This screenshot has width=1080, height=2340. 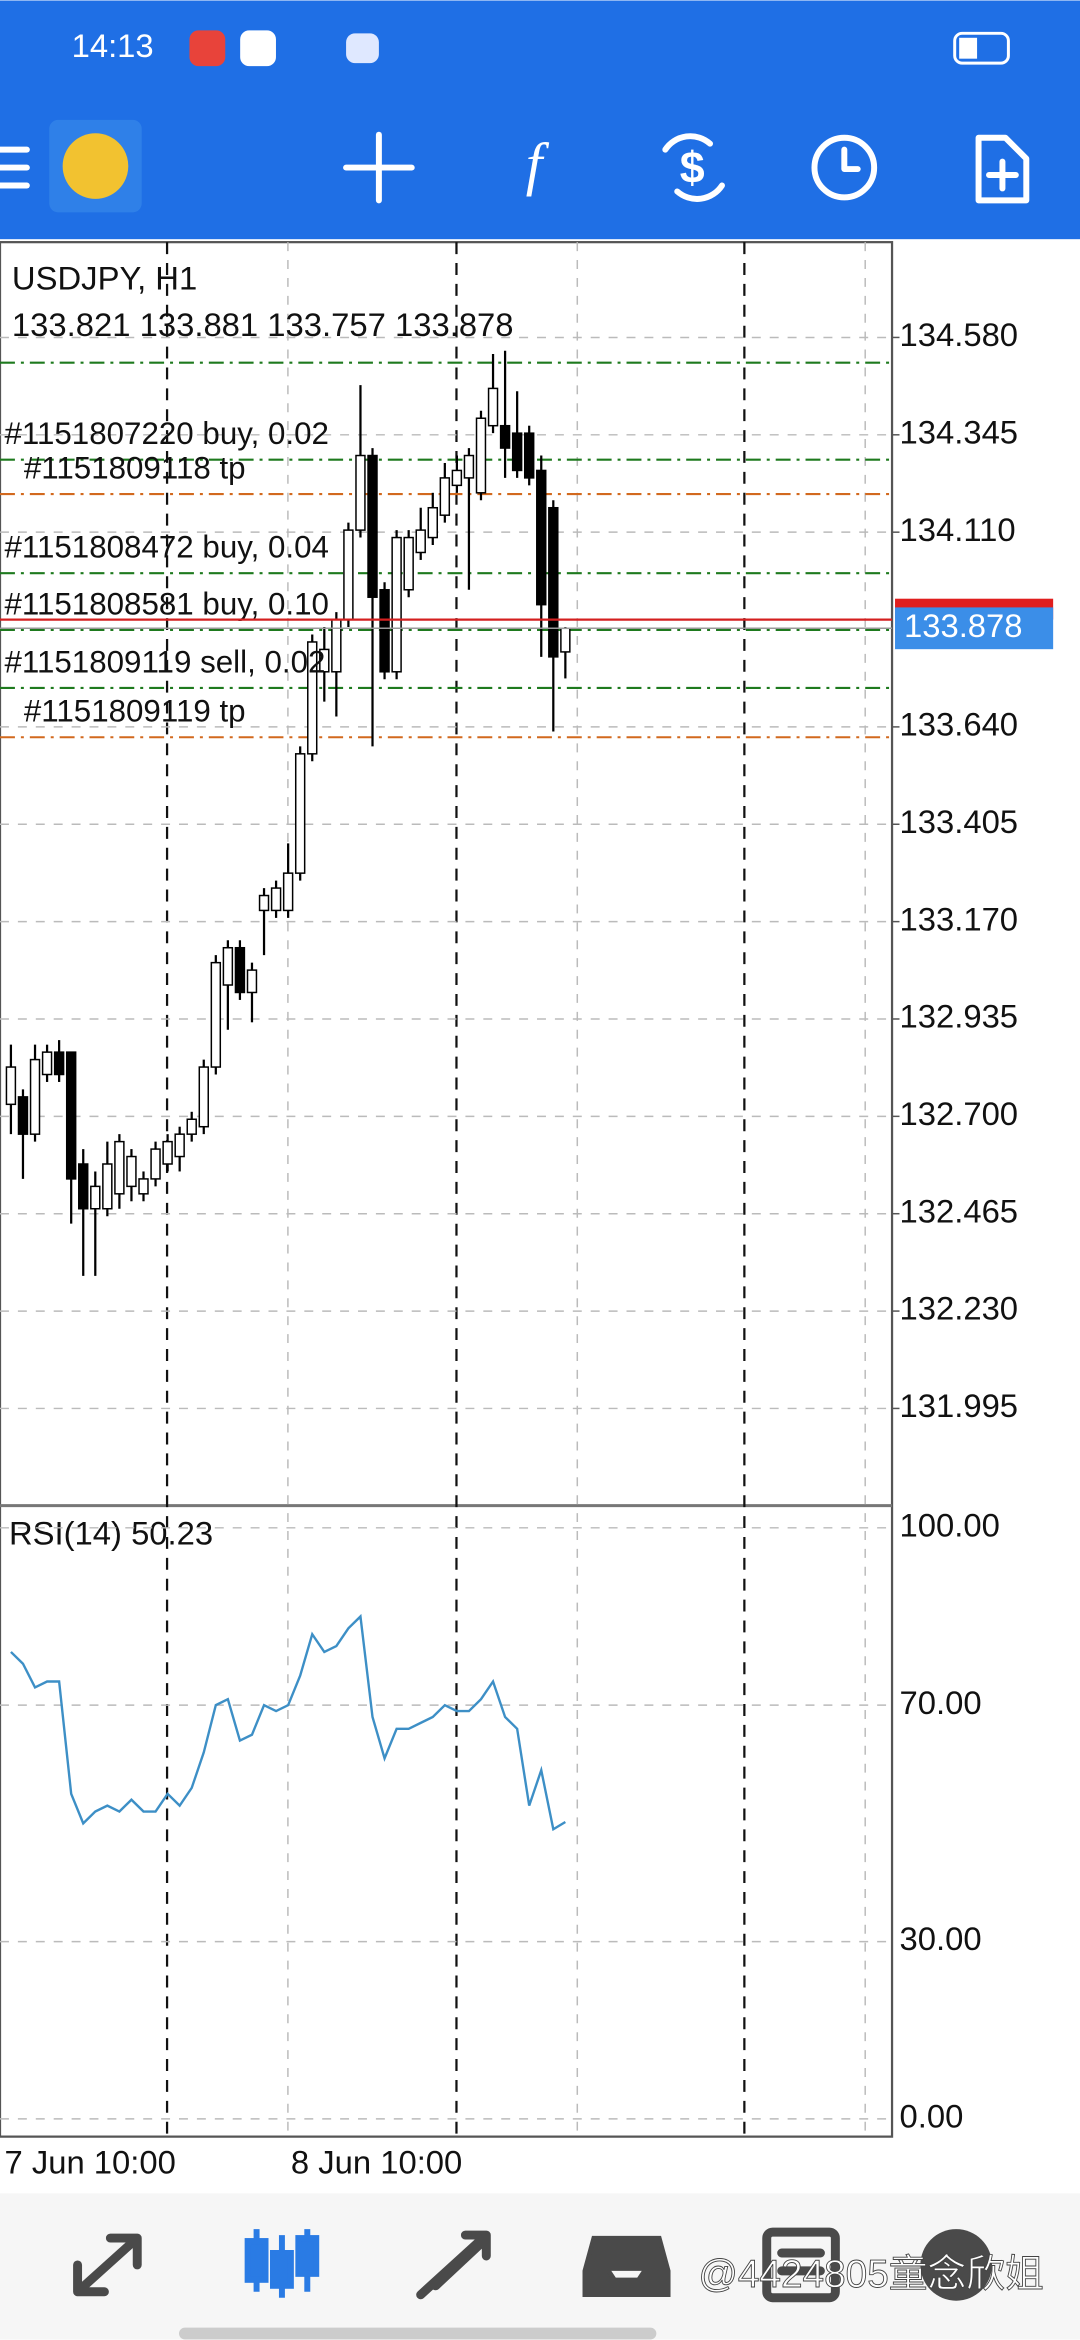 What do you see at coordinates (15, 167) in the screenshot?
I see `menu-button` at bounding box center [15, 167].